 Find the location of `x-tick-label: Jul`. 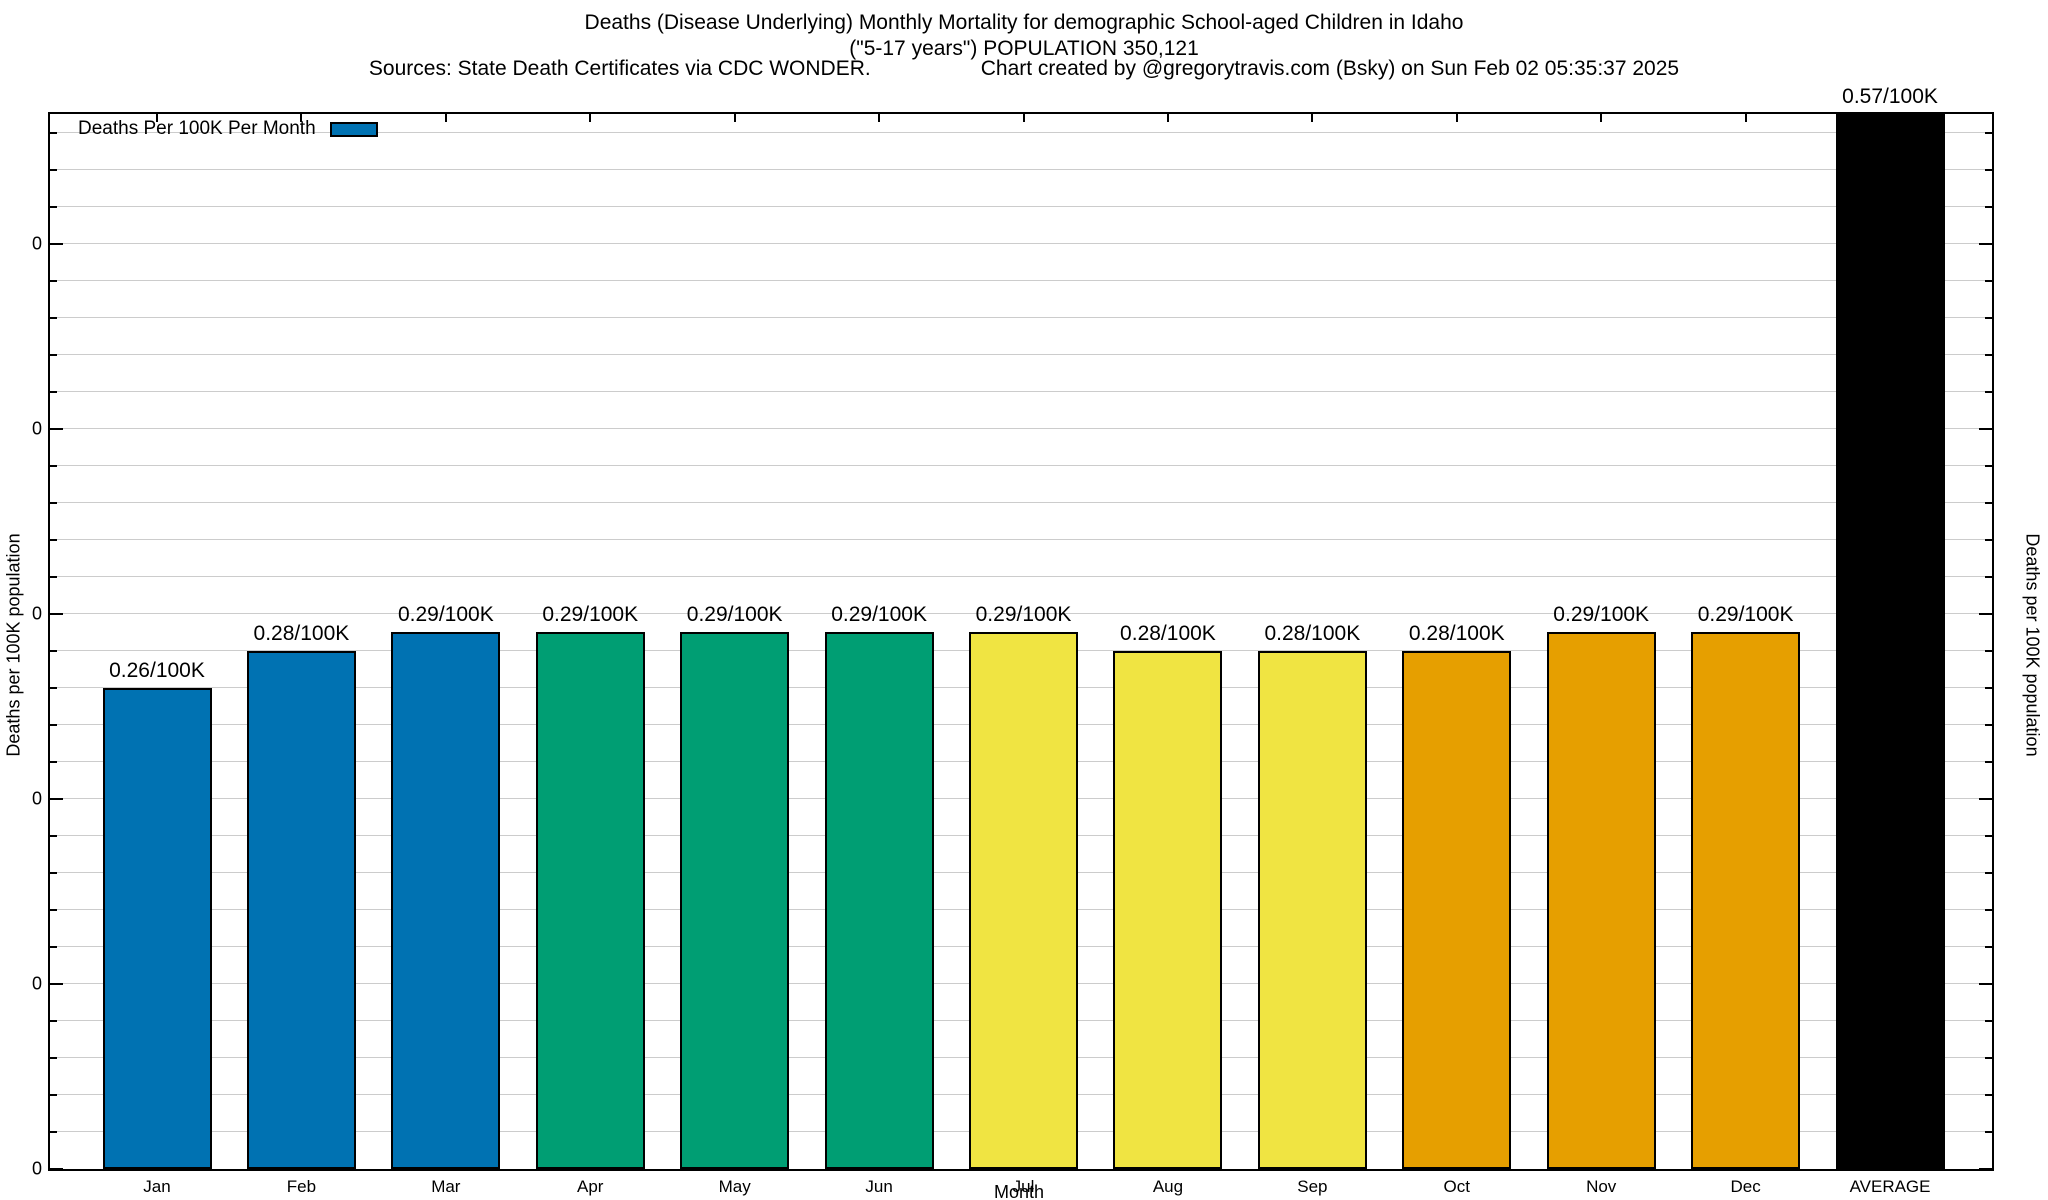

x-tick-label: Jul is located at coordinates (1023, 1186).